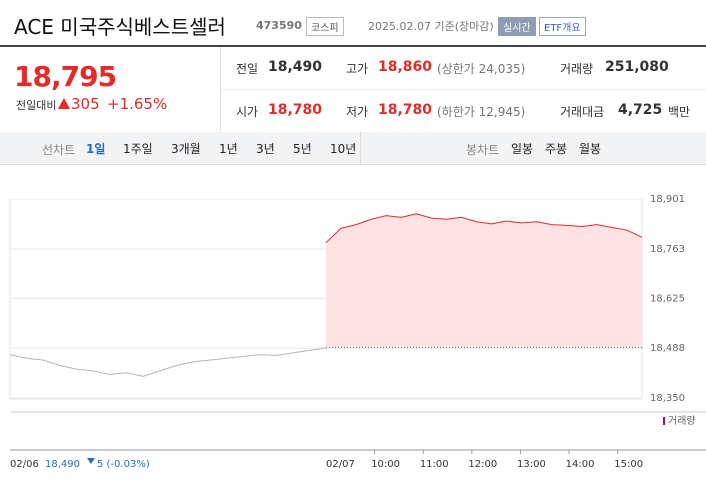  Describe the element at coordinates (343, 149) in the screenshot. I see `period-tab: 10년` at that location.